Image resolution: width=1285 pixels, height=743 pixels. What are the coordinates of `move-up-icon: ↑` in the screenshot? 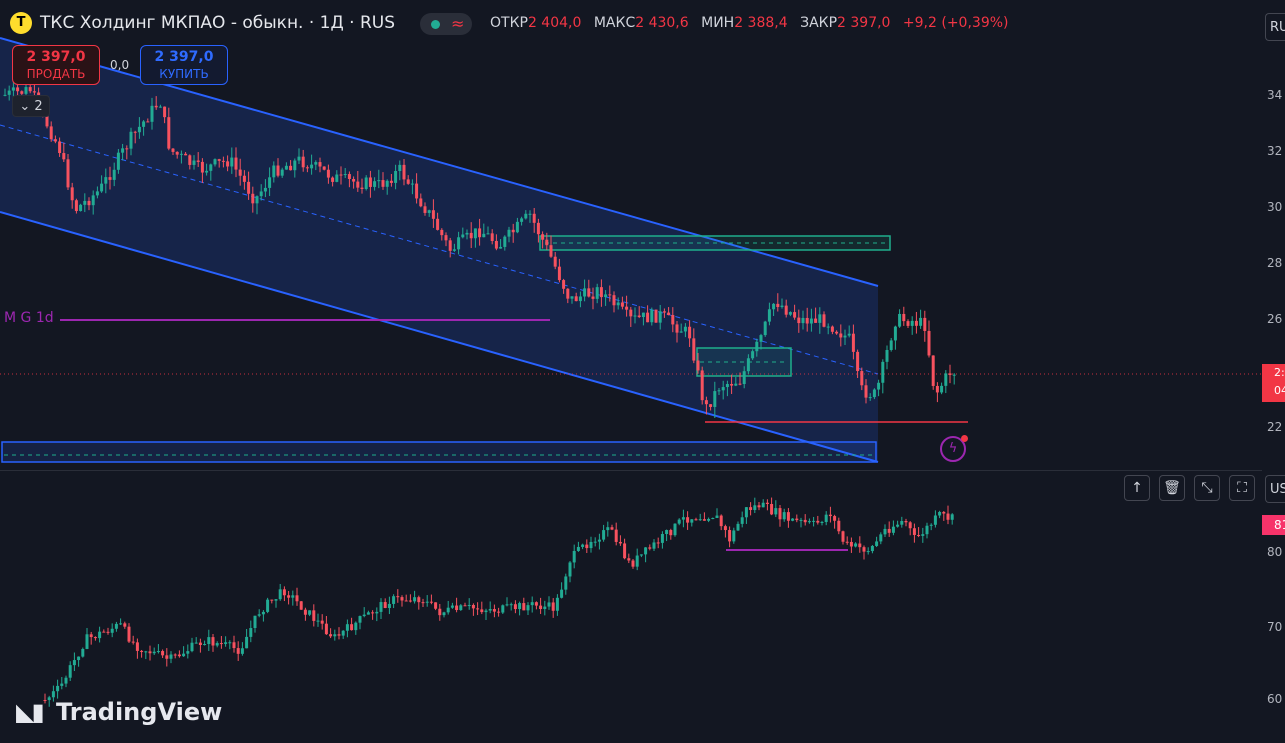 It's located at (1137, 488).